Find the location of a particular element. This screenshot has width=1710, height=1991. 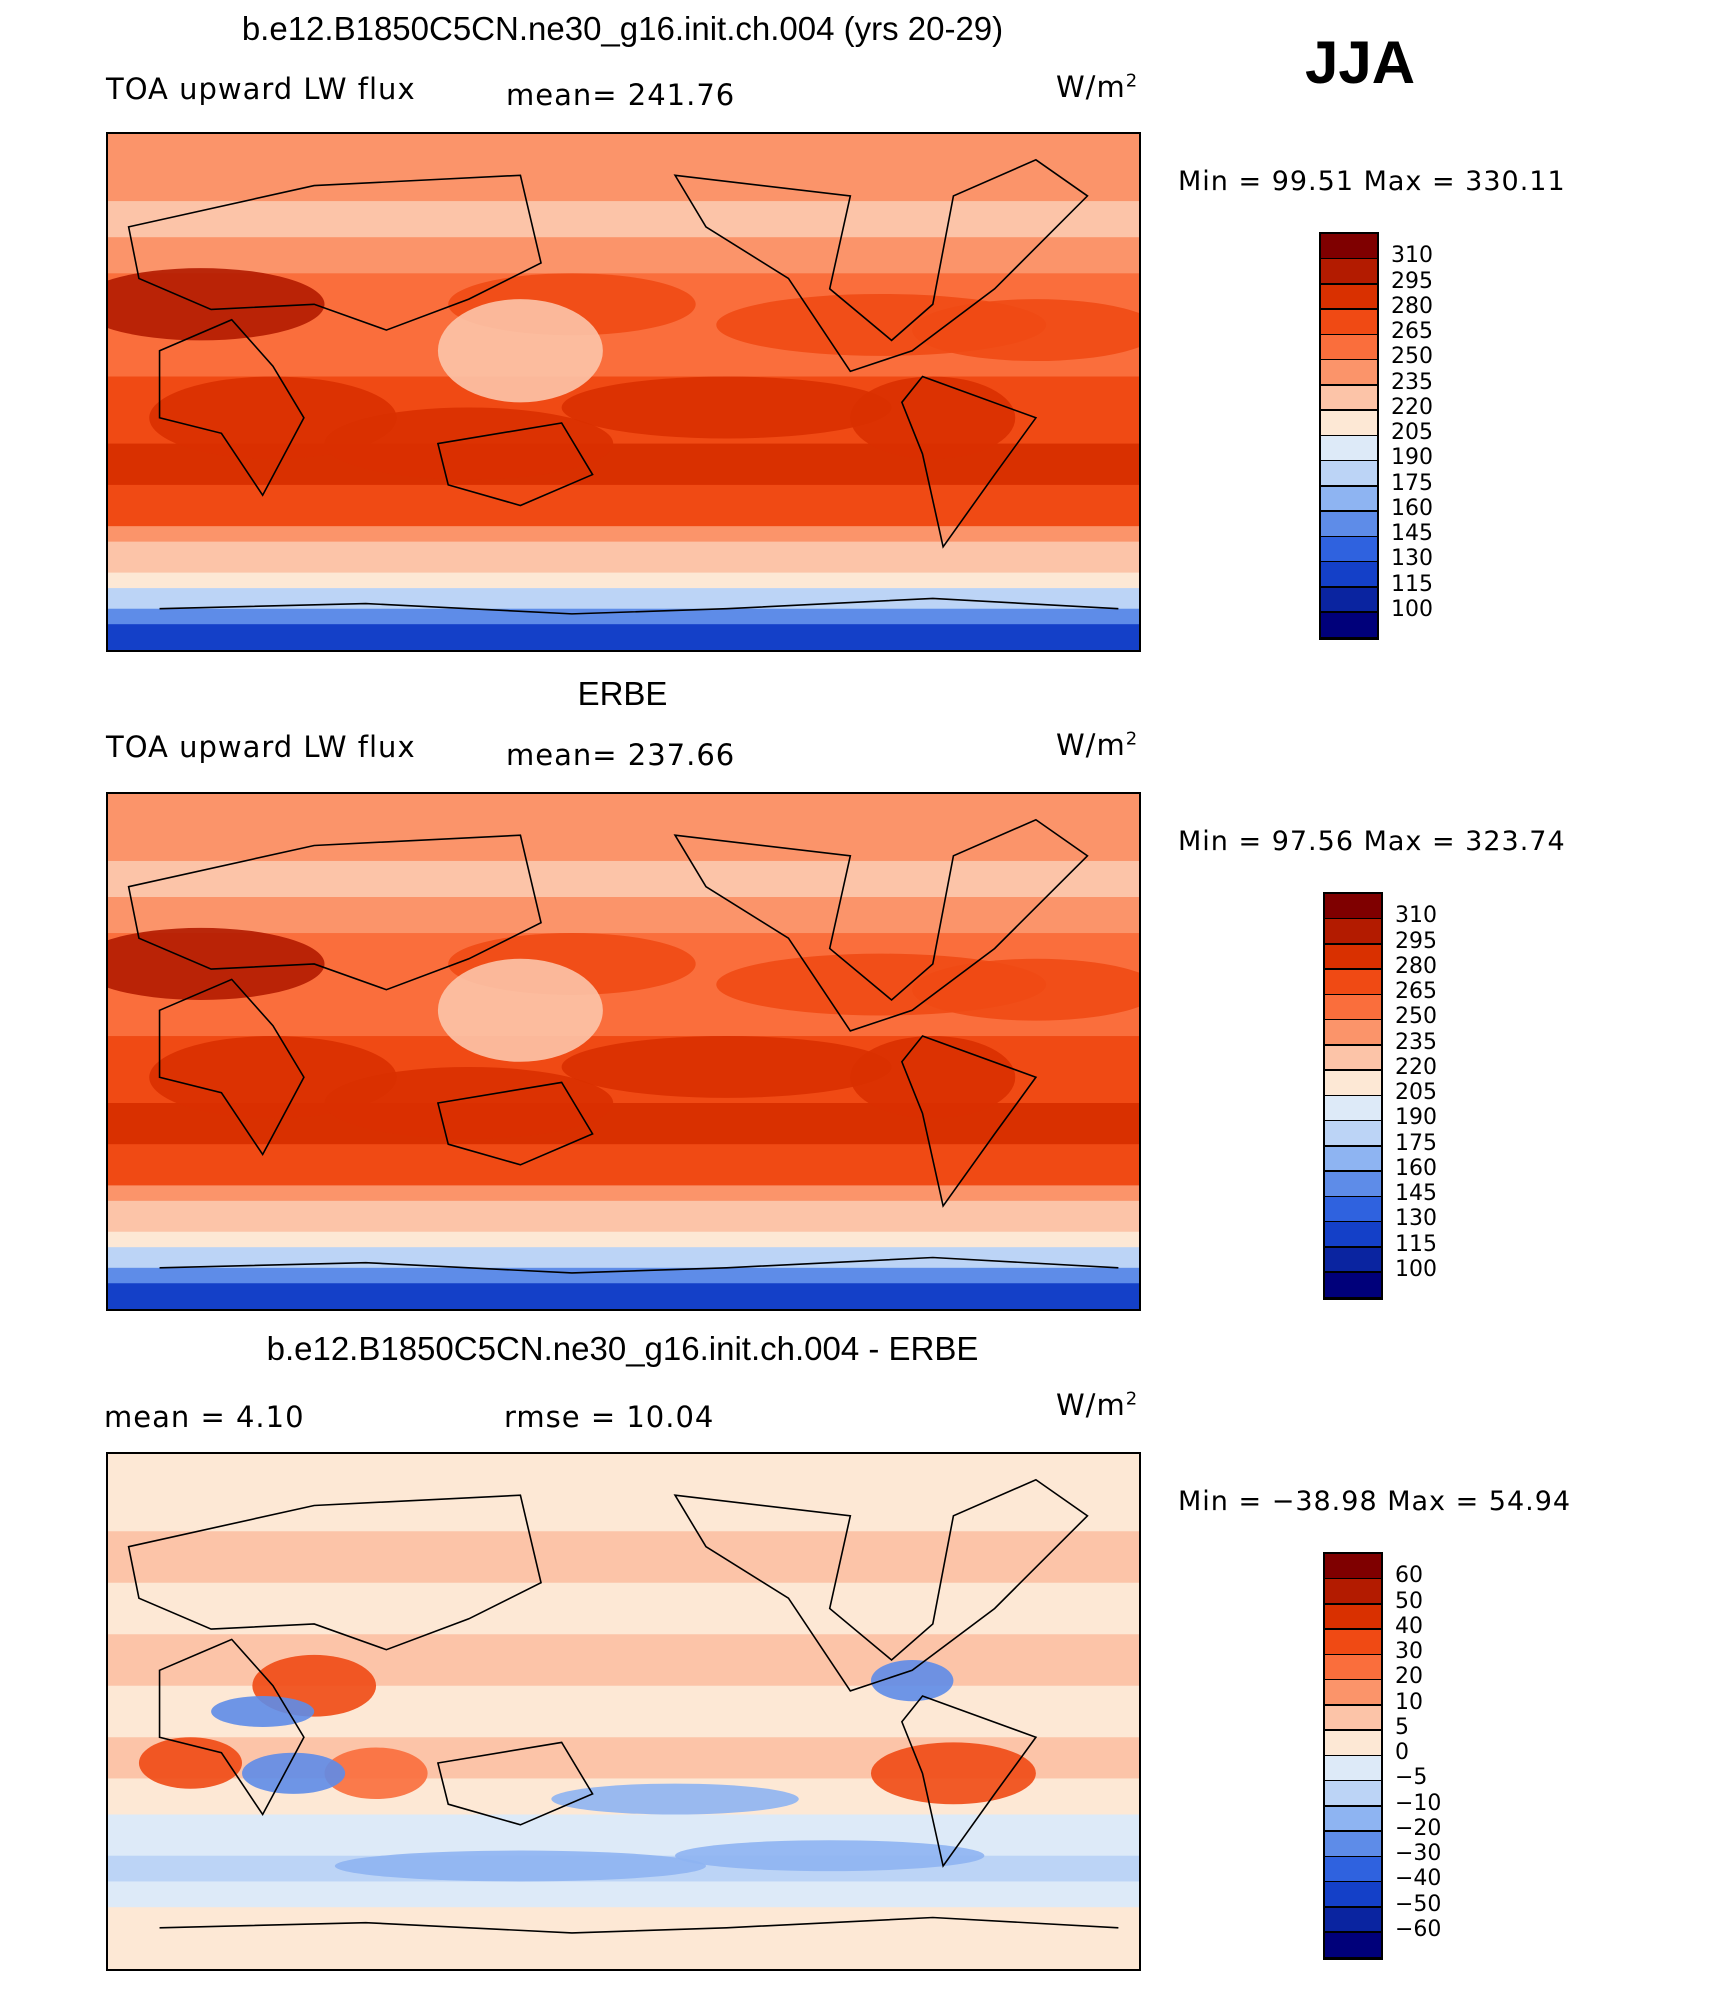

colorbar-tick-label: 190 is located at coordinates (1412, 458).